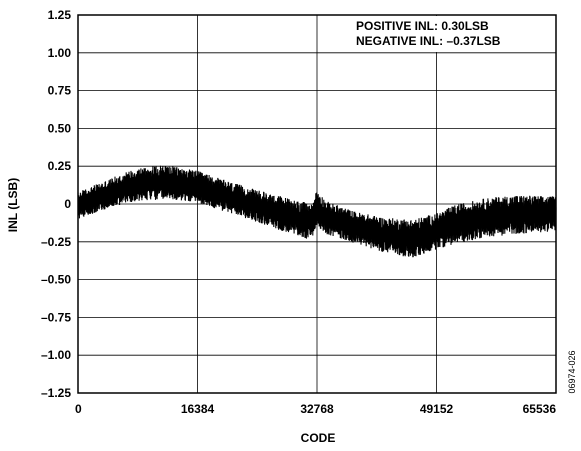 The width and height of the screenshot is (581, 451). I want to click on x-tick-label: 16384, so click(198, 409).